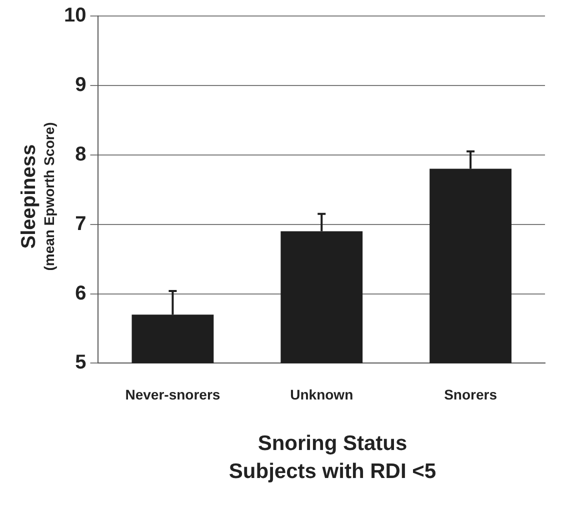  What do you see at coordinates (333, 458) in the screenshot?
I see `x-axis-title: Snoring Status Subjects with RDI <5` at bounding box center [333, 458].